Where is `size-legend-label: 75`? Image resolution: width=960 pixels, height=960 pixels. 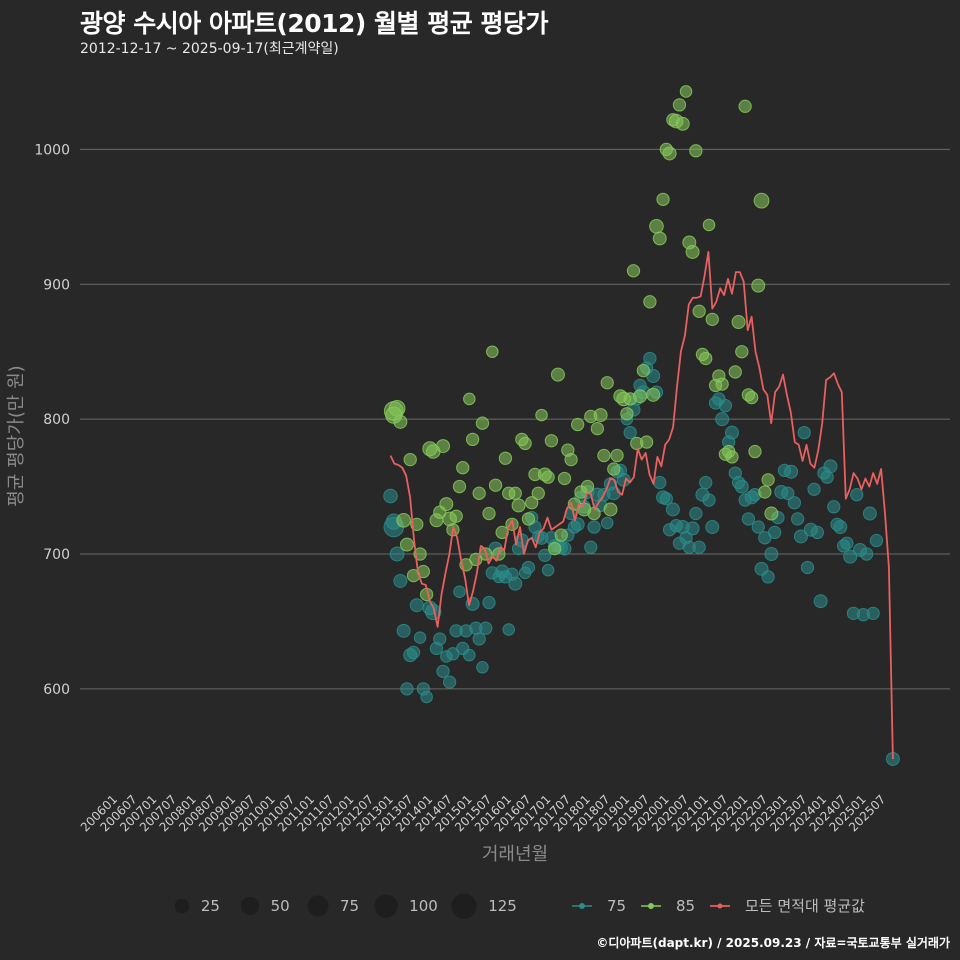 size-legend-label: 75 is located at coordinates (349, 906).